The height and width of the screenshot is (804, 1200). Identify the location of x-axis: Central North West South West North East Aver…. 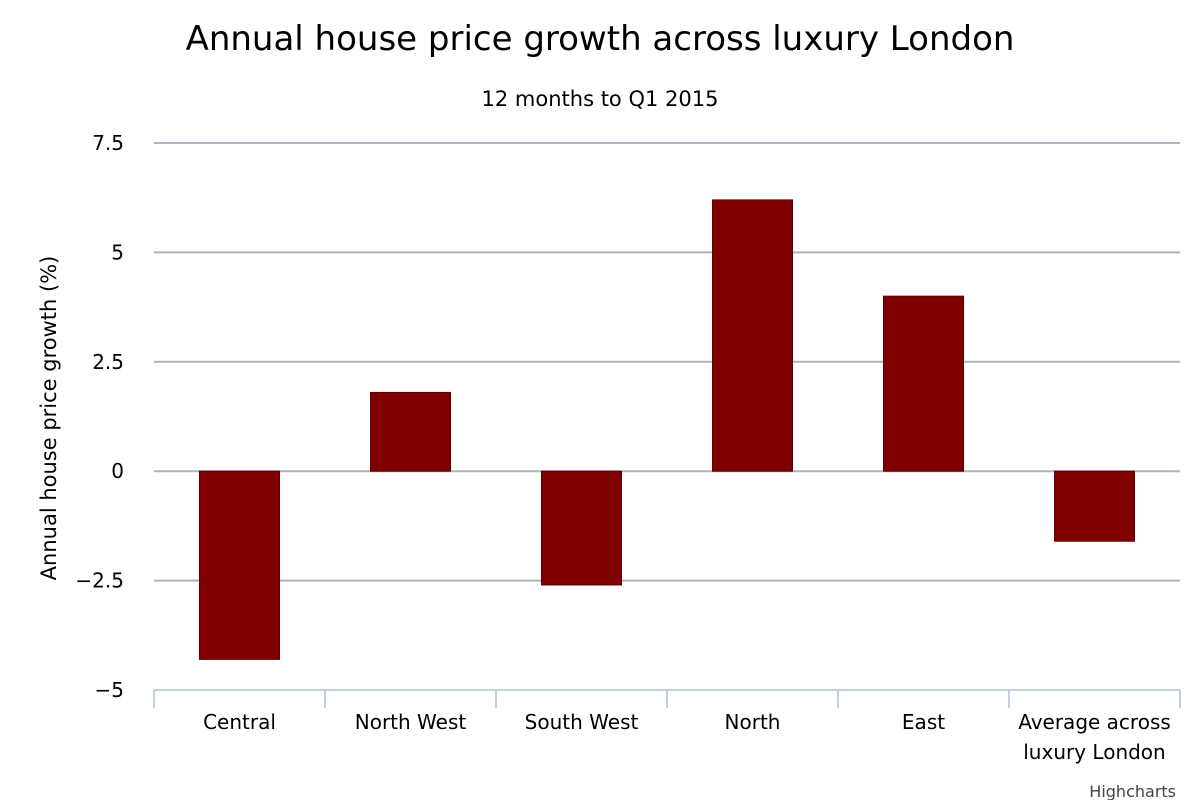
(667, 726).